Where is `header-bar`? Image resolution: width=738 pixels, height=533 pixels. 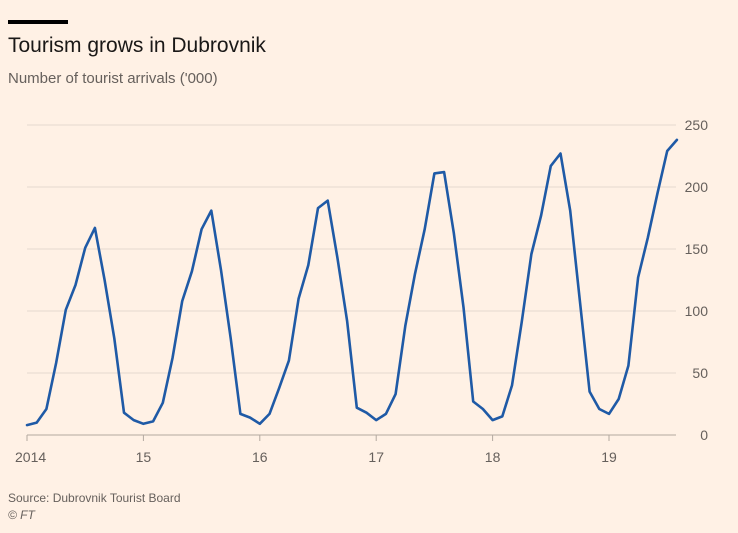 header-bar is located at coordinates (38, 22).